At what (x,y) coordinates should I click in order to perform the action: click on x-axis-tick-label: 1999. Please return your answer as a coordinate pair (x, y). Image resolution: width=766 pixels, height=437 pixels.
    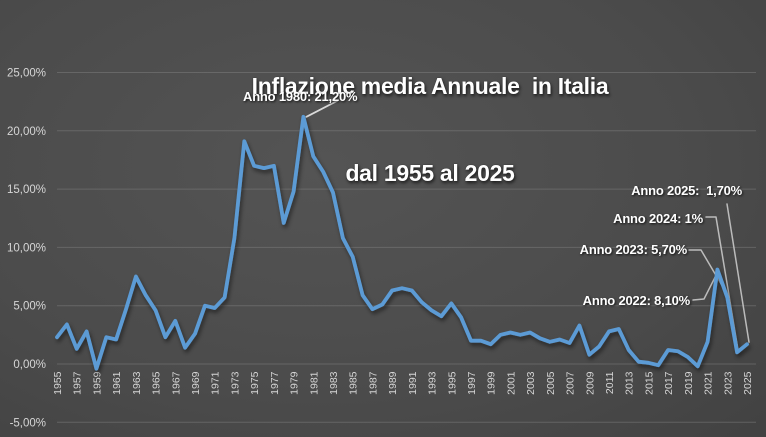
    Looking at the image, I should click on (492, 383).